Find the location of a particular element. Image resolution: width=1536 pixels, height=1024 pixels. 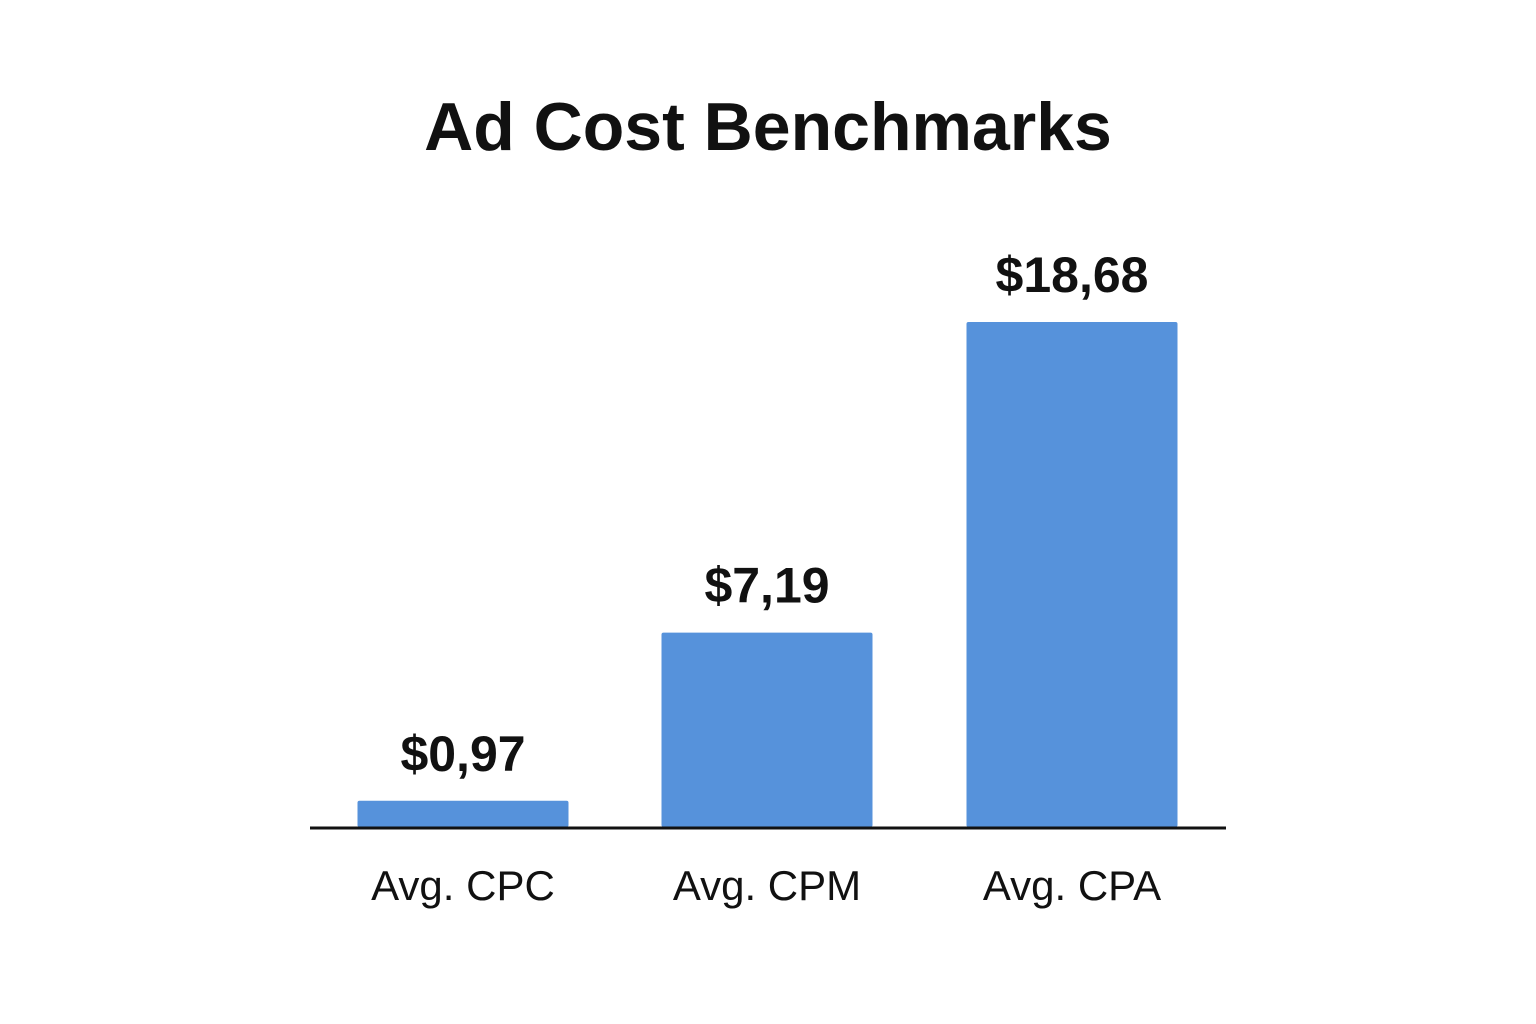

chart-title: Ad Cost Benchmarks is located at coordinates (768, 127).